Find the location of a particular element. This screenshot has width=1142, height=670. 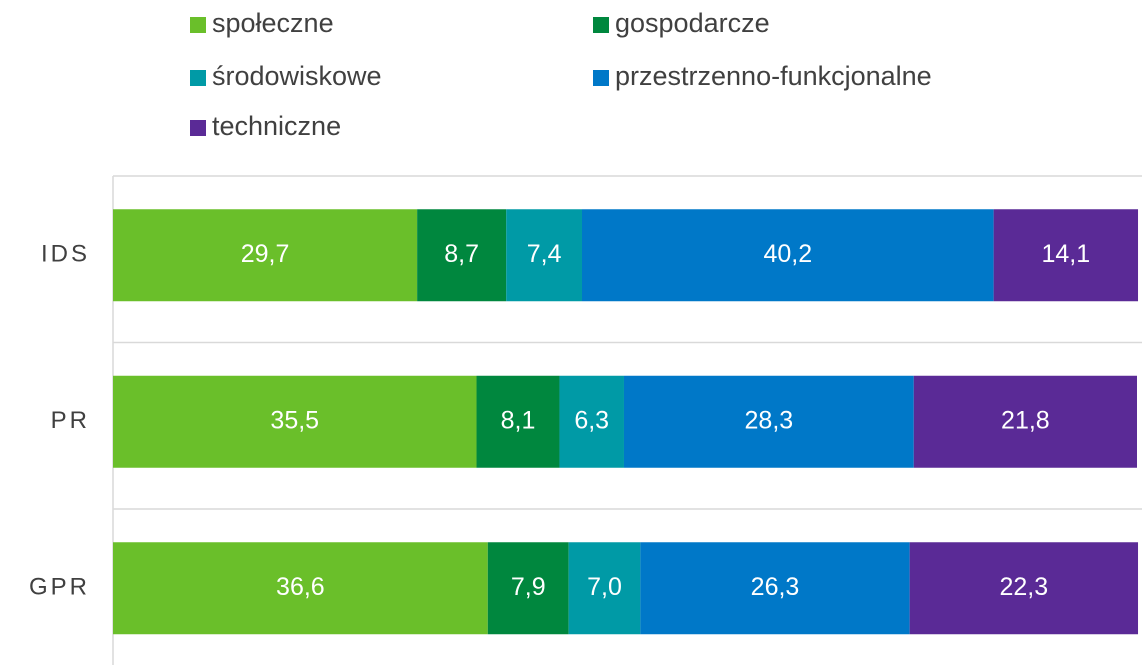

data-label: 21,8 is located at coordinates (1025, 420).